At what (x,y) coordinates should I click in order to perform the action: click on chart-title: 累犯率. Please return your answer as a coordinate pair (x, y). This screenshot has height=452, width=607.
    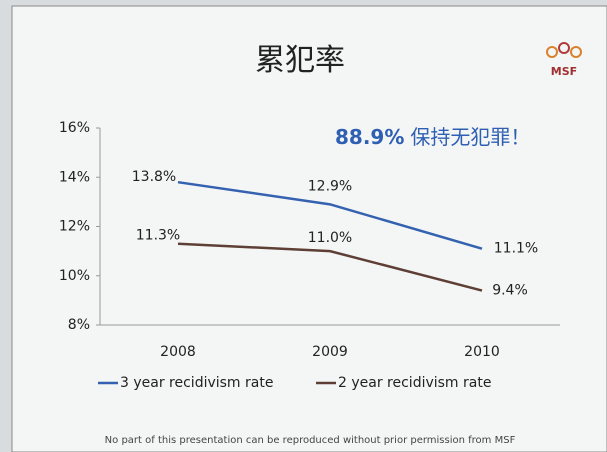
    Looking at the image, I should click on (300, 60).